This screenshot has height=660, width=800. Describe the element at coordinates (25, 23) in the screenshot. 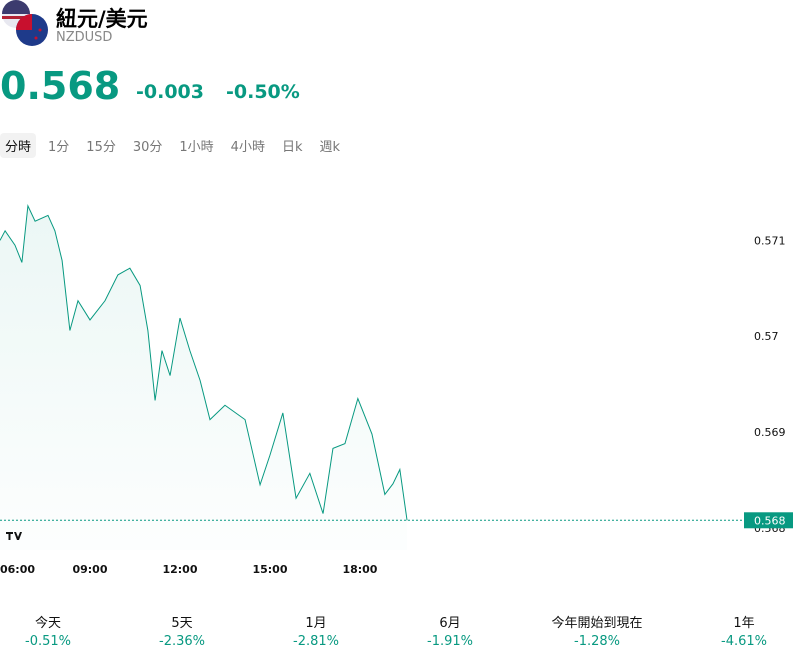

I see `flag-icons` at that location.